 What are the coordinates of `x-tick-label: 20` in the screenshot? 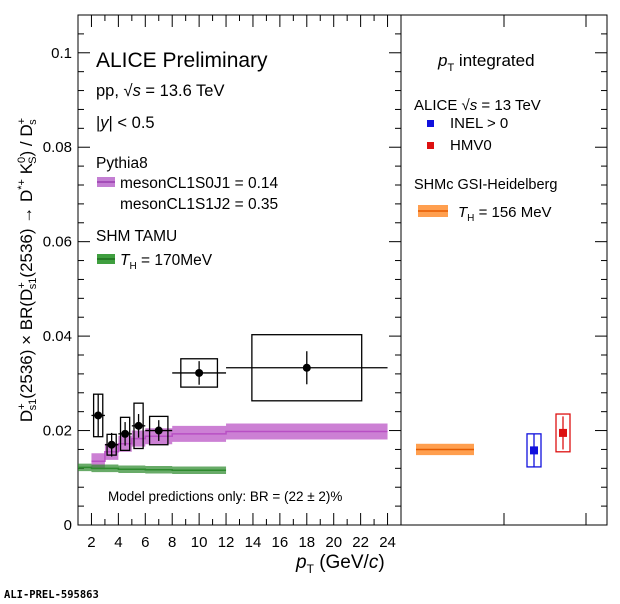 It's located at (333, 542).